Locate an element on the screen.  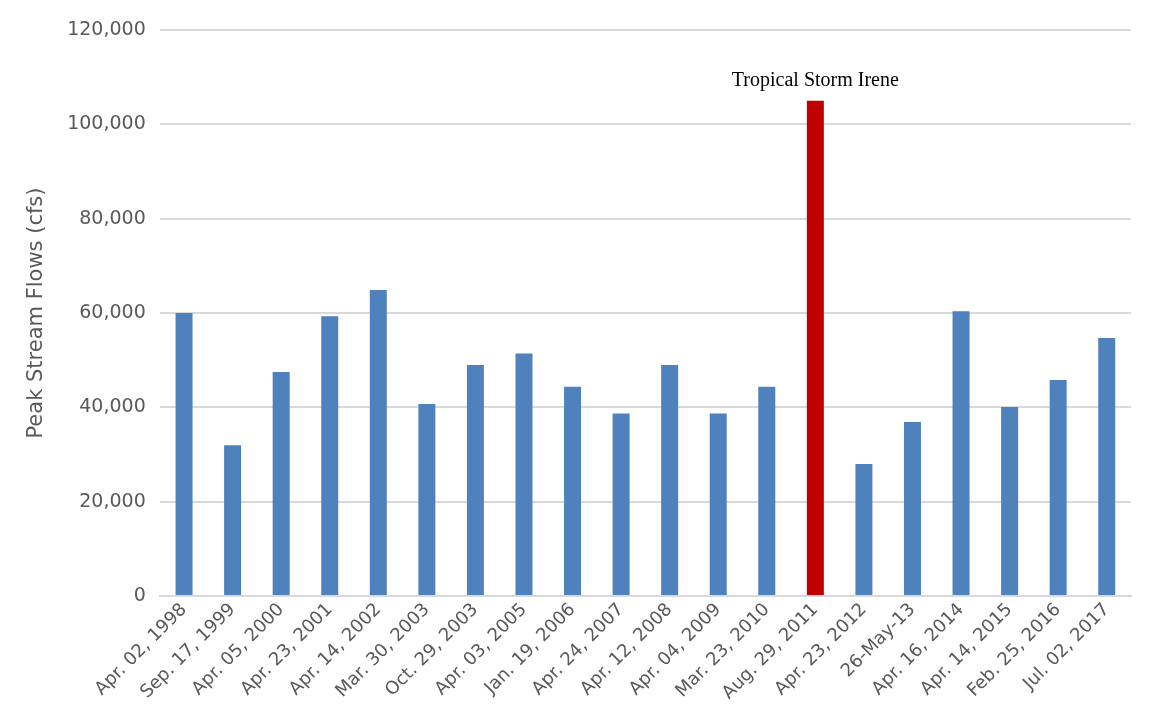
y-tick-label: 60,000 is located at coordinates (112, 310).